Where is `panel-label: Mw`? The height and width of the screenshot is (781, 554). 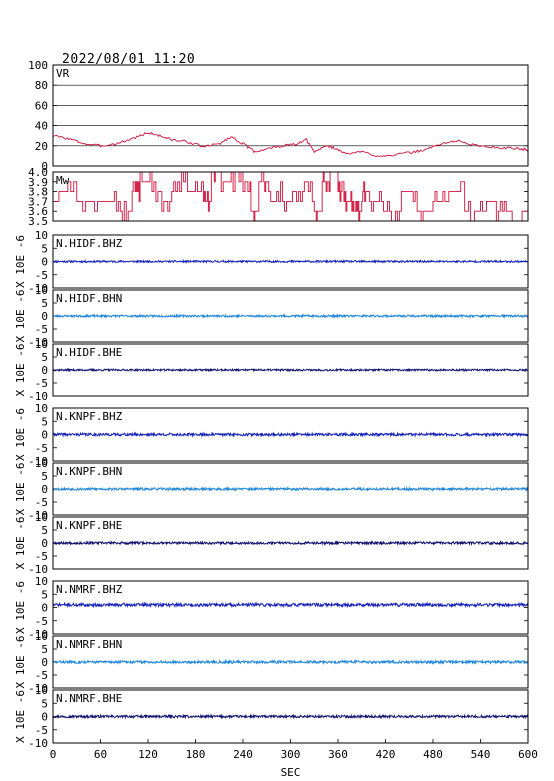 panel-label: Mw is located at coordinates (63, 180).